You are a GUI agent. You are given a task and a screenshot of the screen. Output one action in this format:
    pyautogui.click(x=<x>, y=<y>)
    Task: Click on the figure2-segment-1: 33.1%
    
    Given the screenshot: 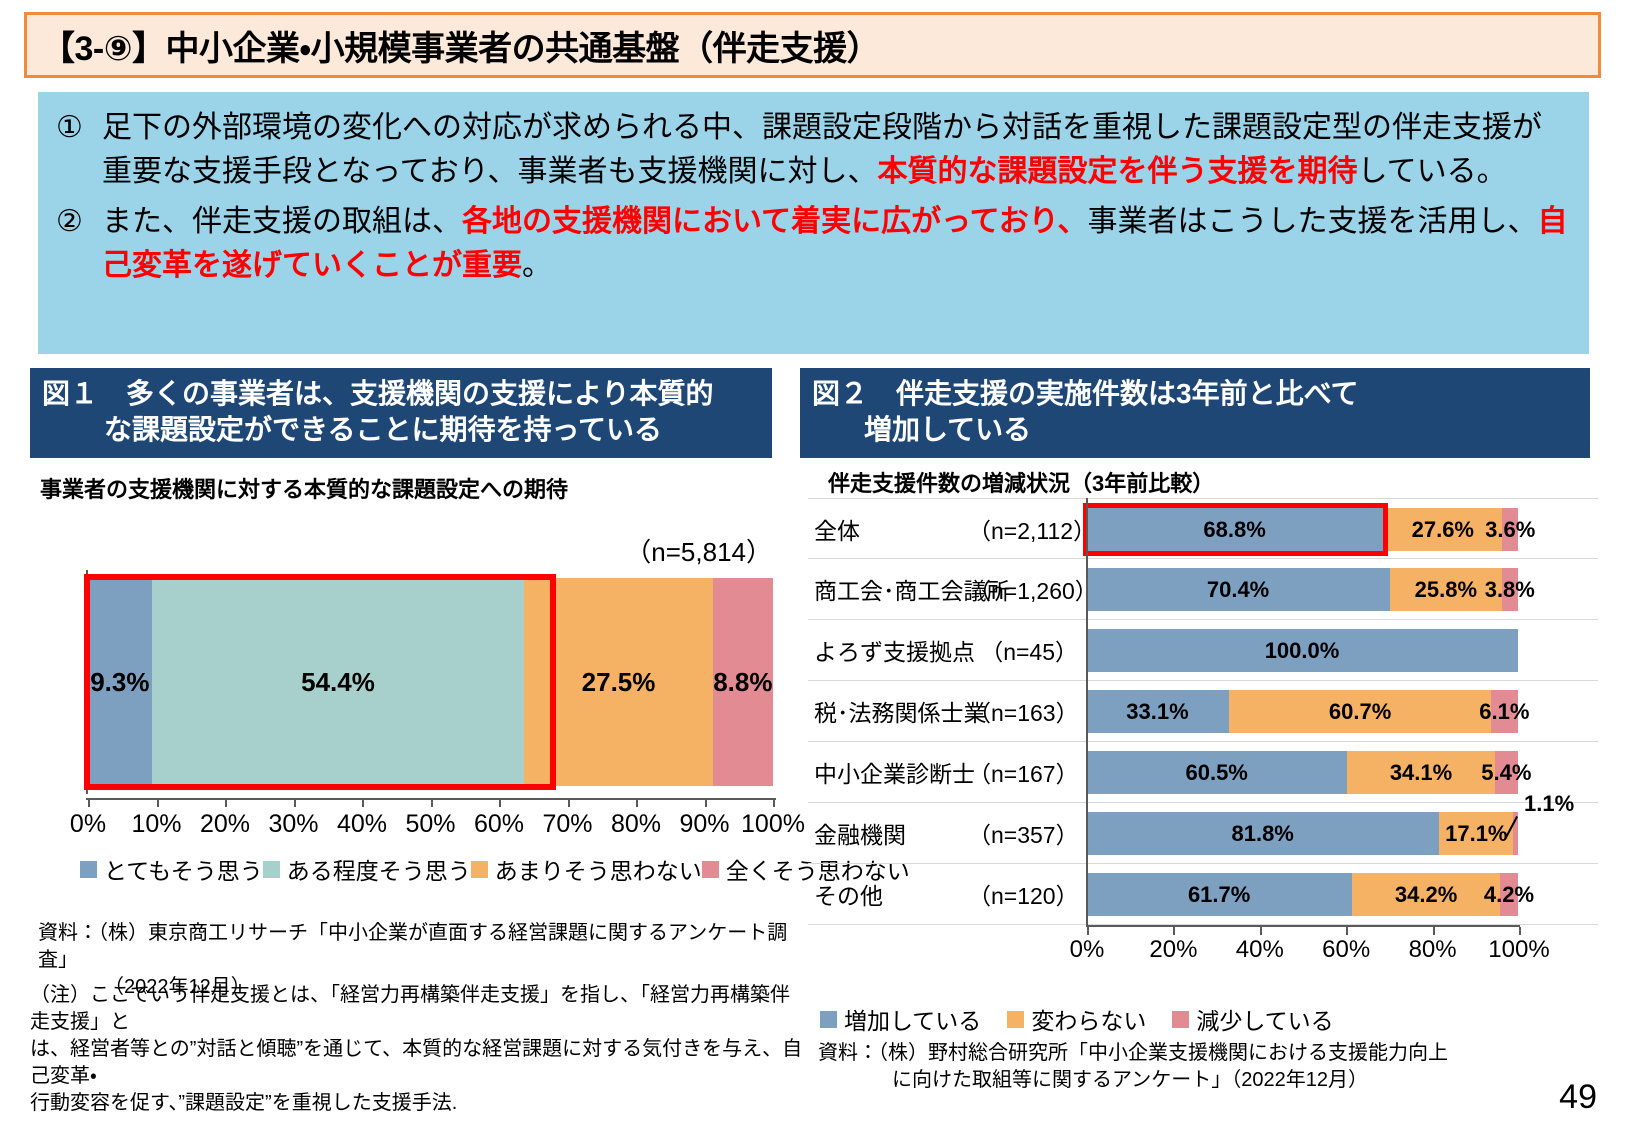 What is the action you would take?
    pyautogui.click(x=1157, y=711)
    